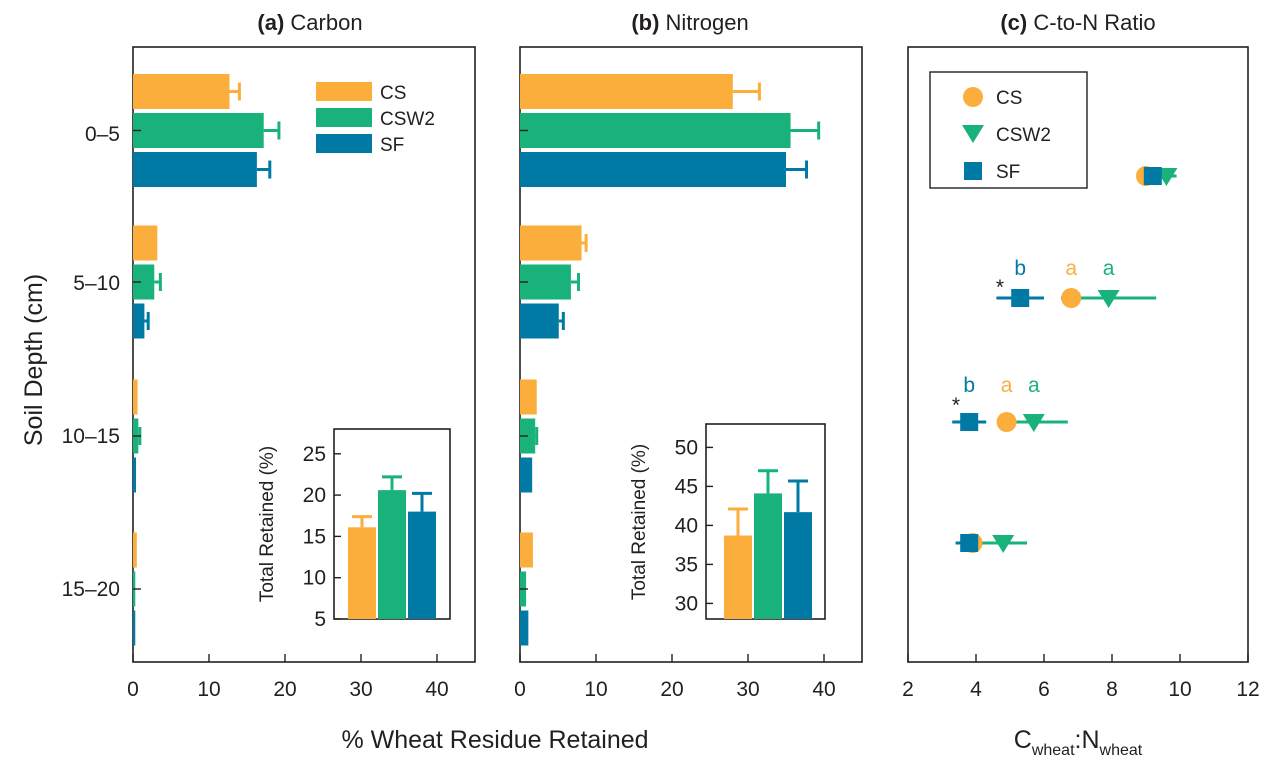 The width and height of the screenshot is (1267, 763). What do you see at coordinates (314, 495) in the screenshot?
I see `inset-y-tick-label: 20` at bounding box center [314, 495].